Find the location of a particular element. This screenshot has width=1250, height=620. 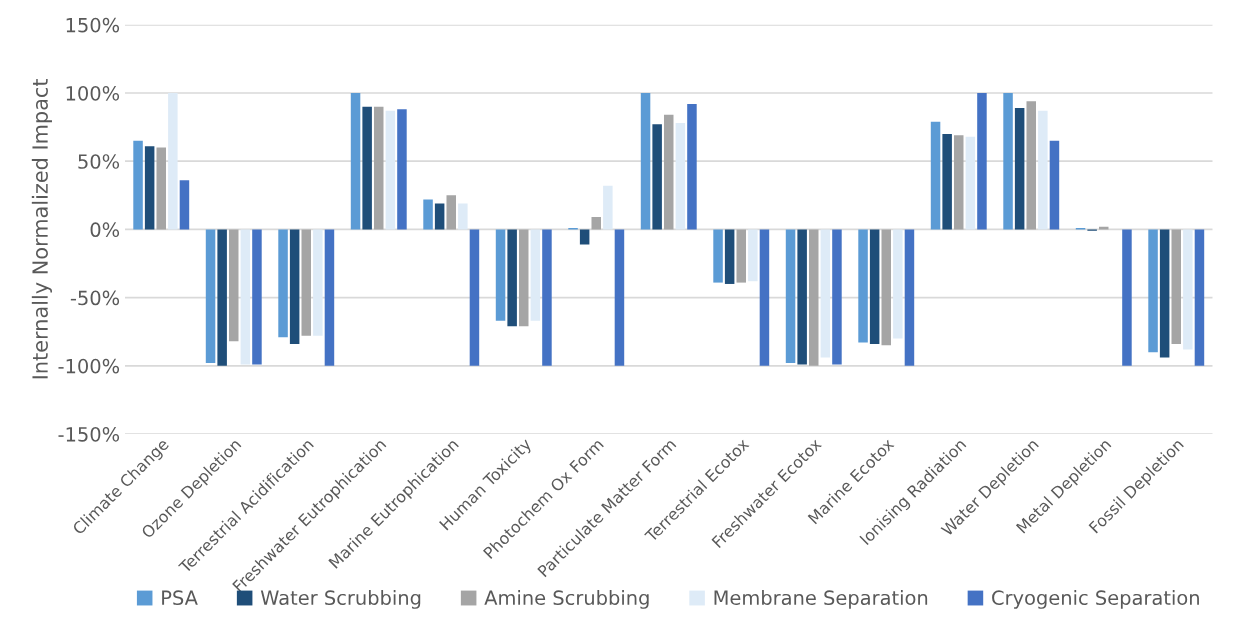

legend-label: Cryogenic Separation is located at coordinates (1095, 599).